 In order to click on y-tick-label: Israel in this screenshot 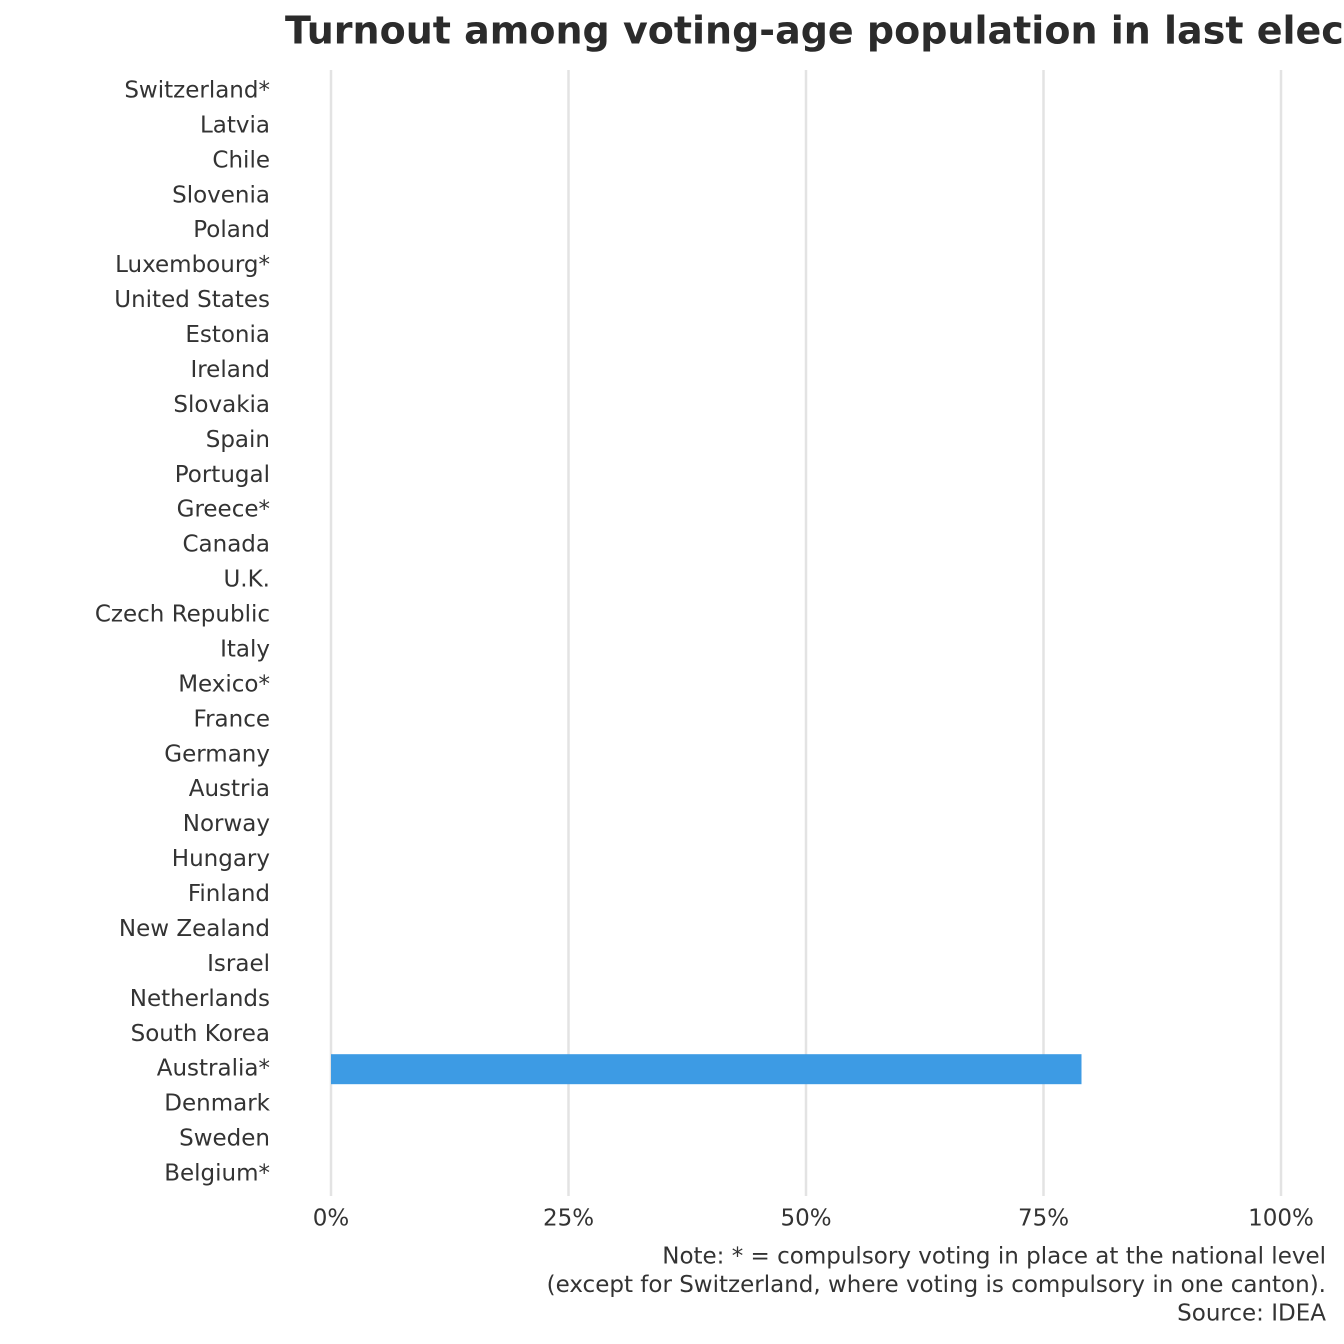, I will do `click(238, 964)`.